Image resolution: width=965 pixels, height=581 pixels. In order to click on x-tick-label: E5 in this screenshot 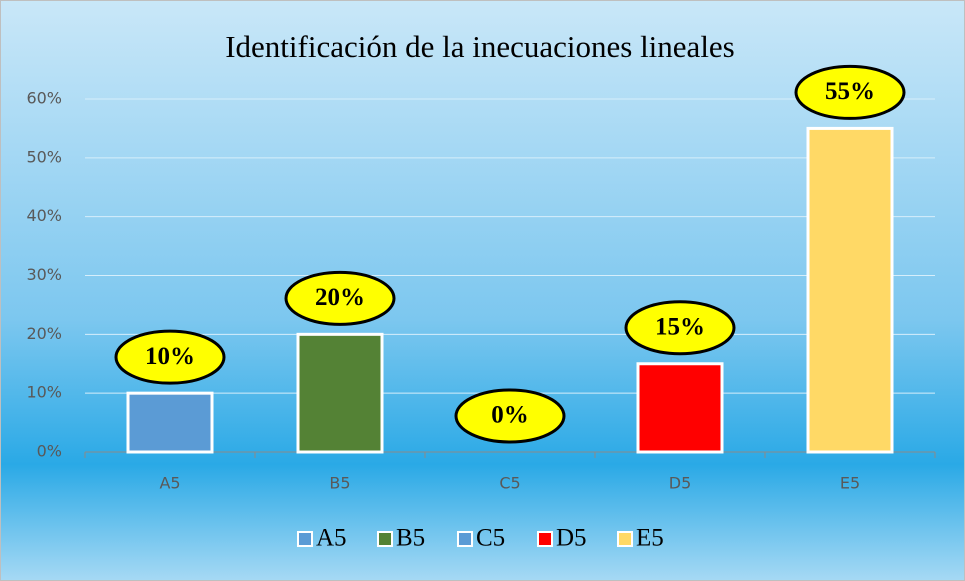, I will do `click(850, 483)`.